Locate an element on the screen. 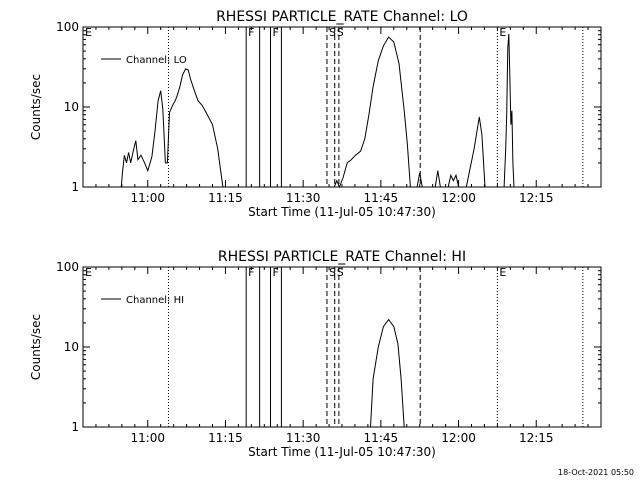  footer-timestamp: 18-Oct-2021 05:50 is located at coordinates (596, 472).